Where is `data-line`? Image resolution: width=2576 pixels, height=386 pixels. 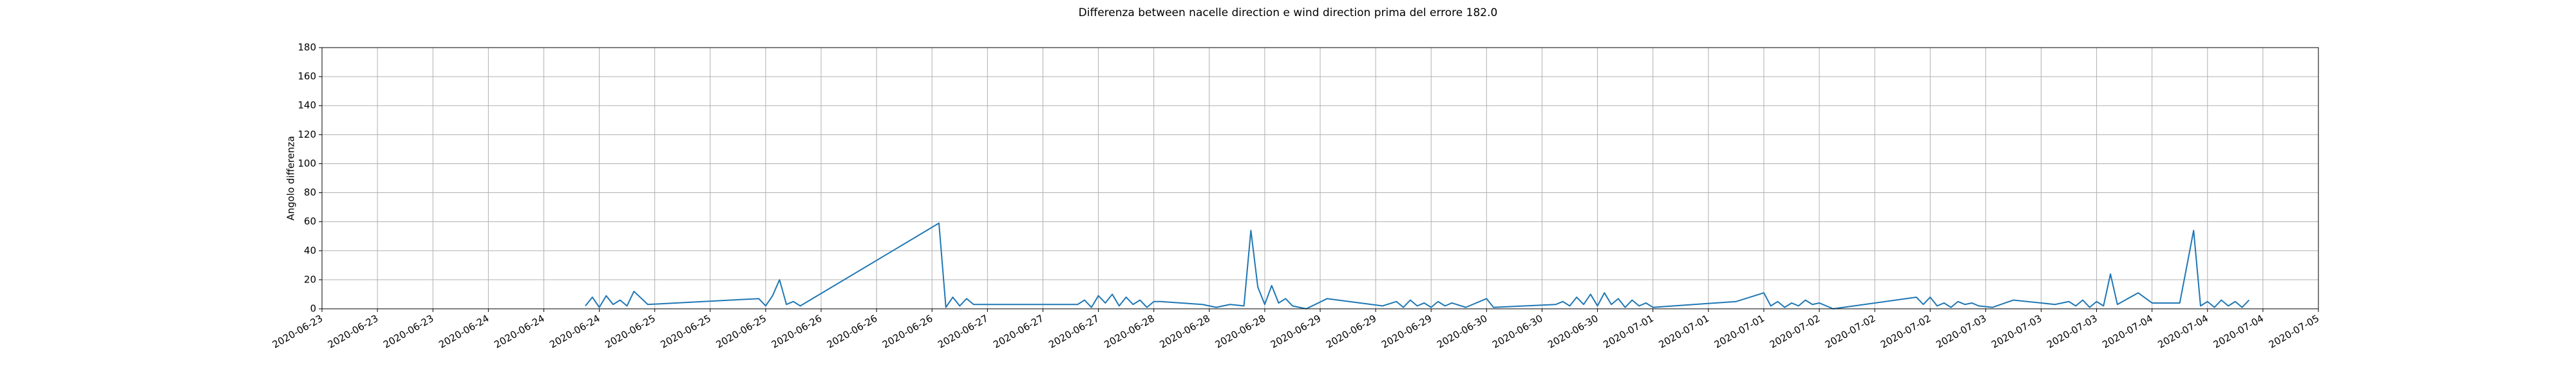
data-line is located at coordinates (1417, 265).